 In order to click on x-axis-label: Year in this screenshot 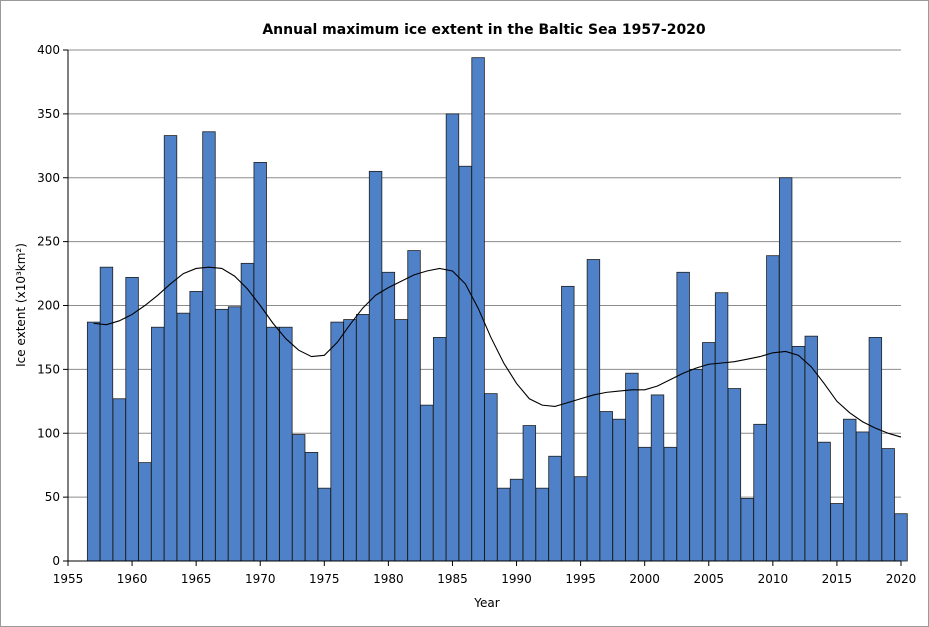, I will do `click(486, 603)`.